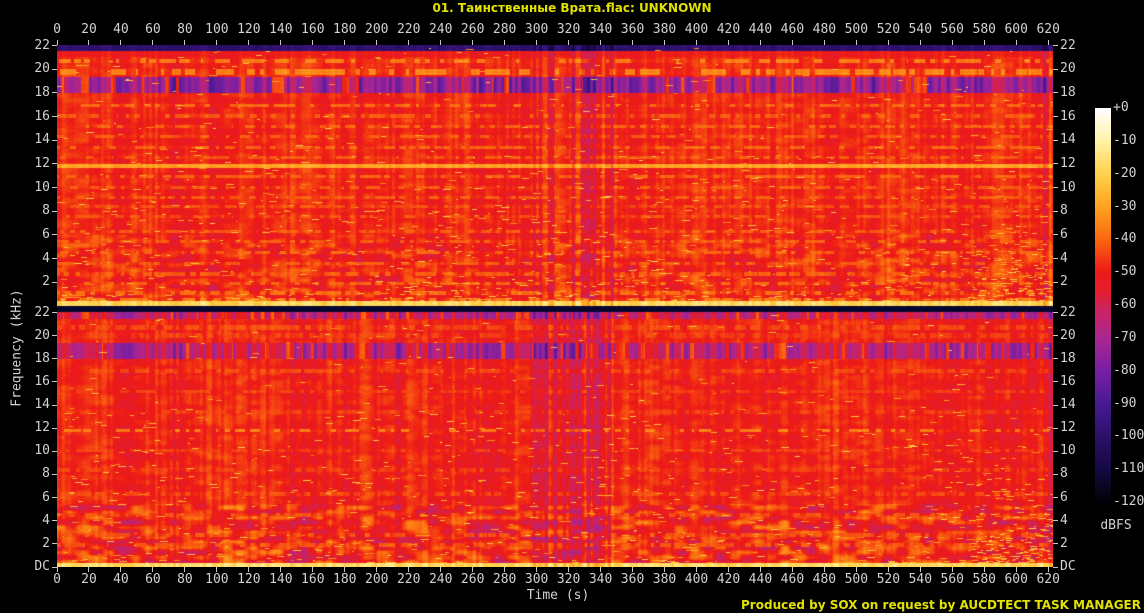  I want to click on freq-tick-label-right: 12, so click(1068, 428).